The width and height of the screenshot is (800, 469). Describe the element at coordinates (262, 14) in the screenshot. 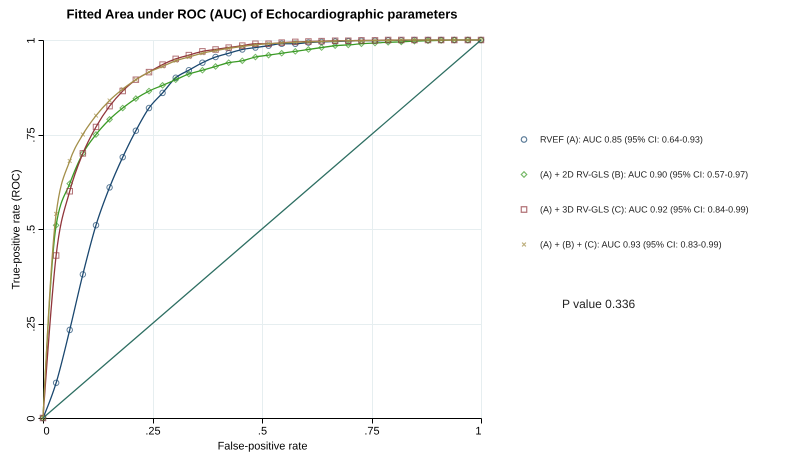

I see `chart-title: Fitted Area under ROC (AUC) of Echocardiographic parameters` at that location.